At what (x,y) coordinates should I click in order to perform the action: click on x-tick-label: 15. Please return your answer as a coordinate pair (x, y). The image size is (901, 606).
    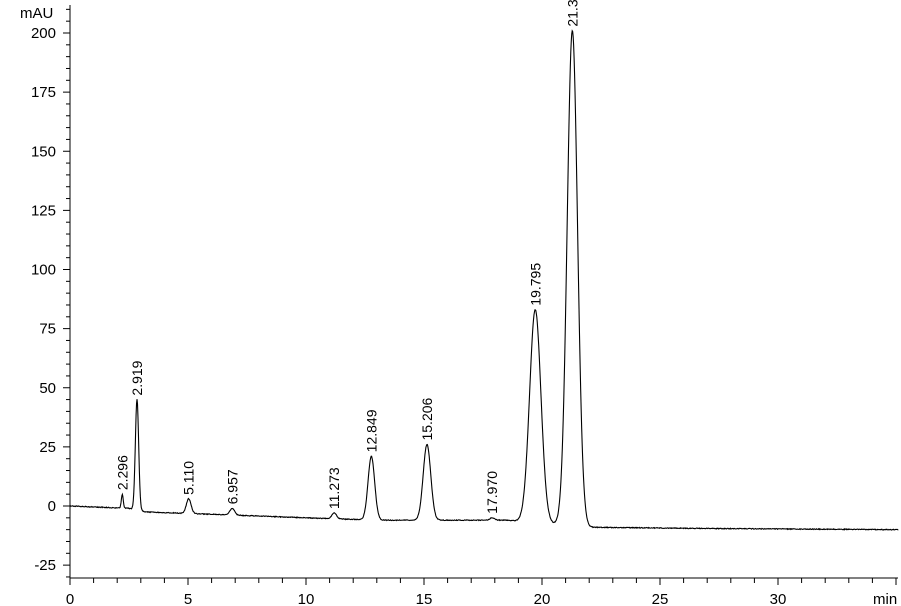
    Looking at the image, I should click on (424, 598).